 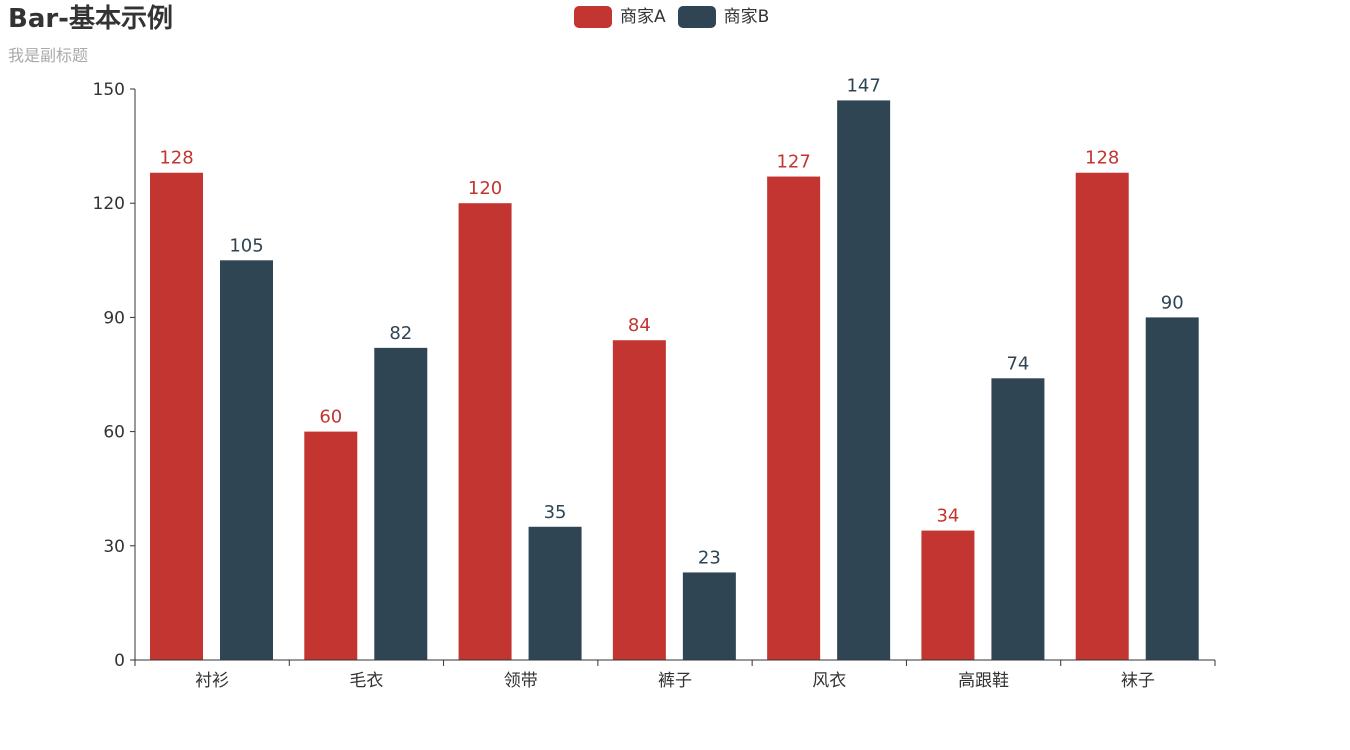 I want to click on data-label-b-6: 90, so click(x=1172, y=302).